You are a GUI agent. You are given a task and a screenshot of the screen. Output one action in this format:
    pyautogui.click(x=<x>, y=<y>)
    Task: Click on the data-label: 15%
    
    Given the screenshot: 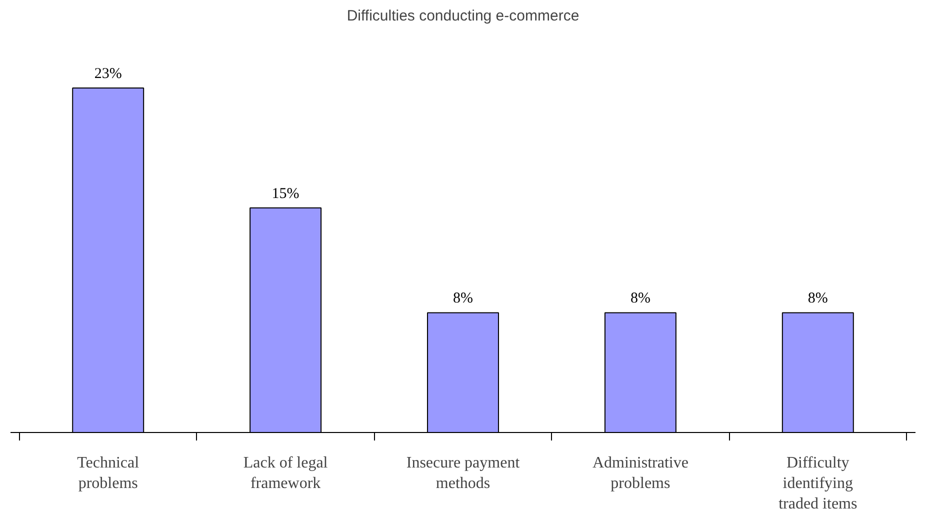 What is the action you would take?
    pyautogui.click(x=286, y=194)
    